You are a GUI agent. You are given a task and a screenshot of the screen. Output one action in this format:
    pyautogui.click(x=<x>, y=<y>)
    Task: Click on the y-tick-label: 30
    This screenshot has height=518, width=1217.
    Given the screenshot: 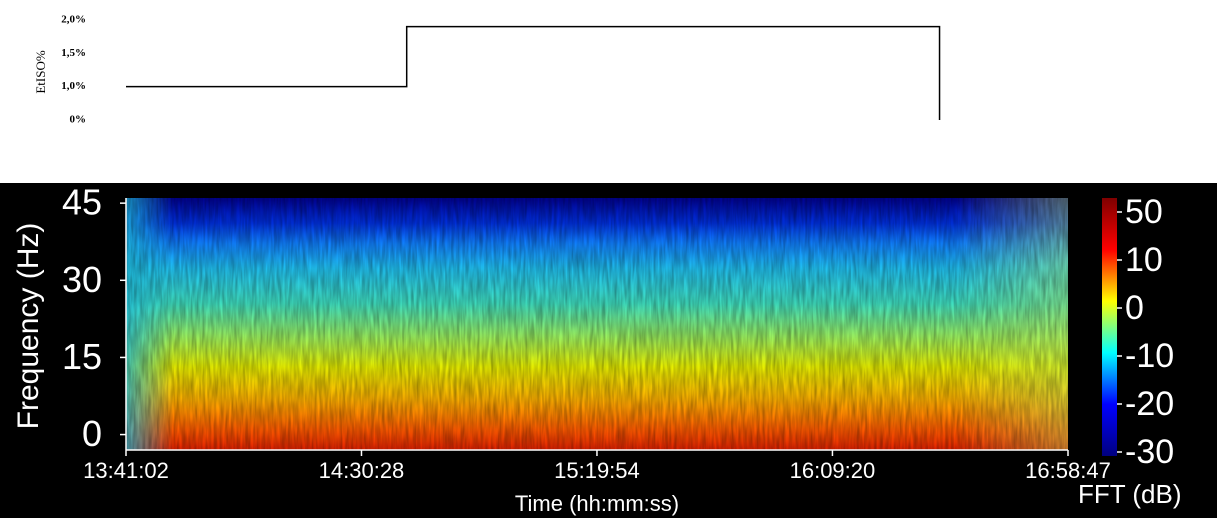 What is the action you would take?
    pyautogui.click(x=82, y=279)
    